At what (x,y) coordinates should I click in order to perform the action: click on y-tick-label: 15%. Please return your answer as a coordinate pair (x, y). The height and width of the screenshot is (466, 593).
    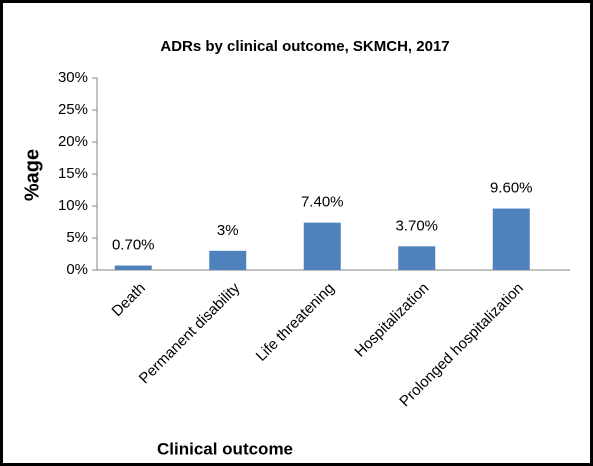
    Looking at the image, I should click on (73, 173).